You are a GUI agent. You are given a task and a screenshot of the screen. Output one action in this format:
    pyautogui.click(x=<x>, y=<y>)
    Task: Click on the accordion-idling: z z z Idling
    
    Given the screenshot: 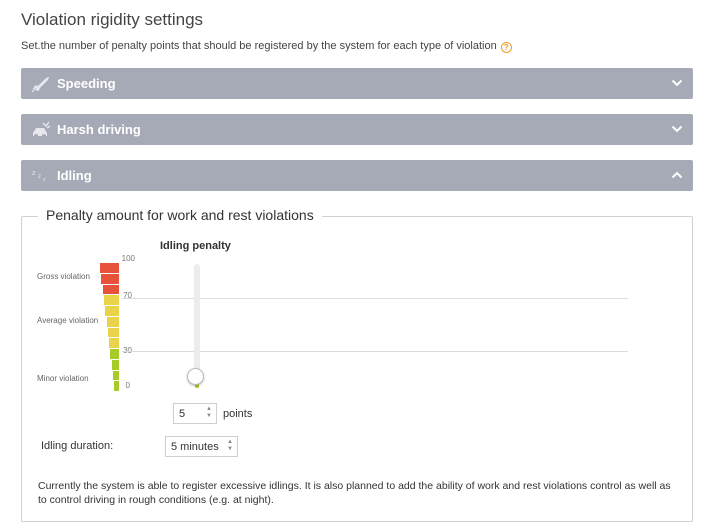 What is the action you would take?
    pyautogui.click(x=357, y=175)
    